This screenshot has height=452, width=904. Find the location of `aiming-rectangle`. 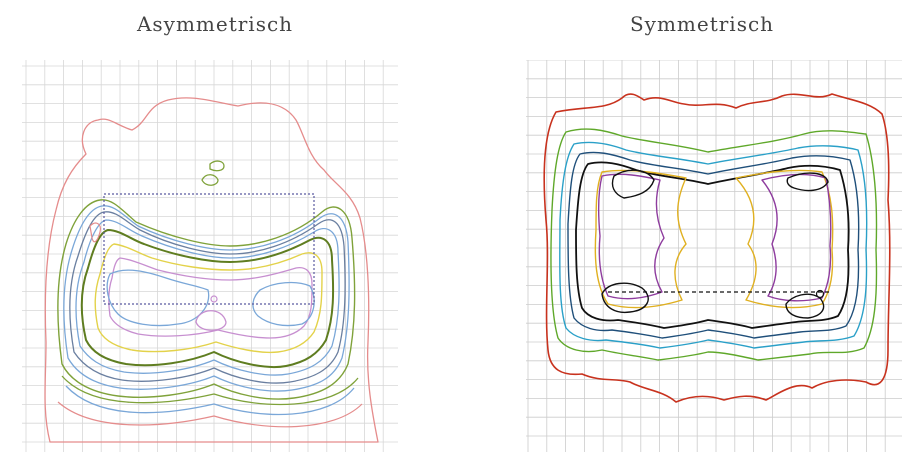

aiming-rectangle is located at coordinates (209, 249).